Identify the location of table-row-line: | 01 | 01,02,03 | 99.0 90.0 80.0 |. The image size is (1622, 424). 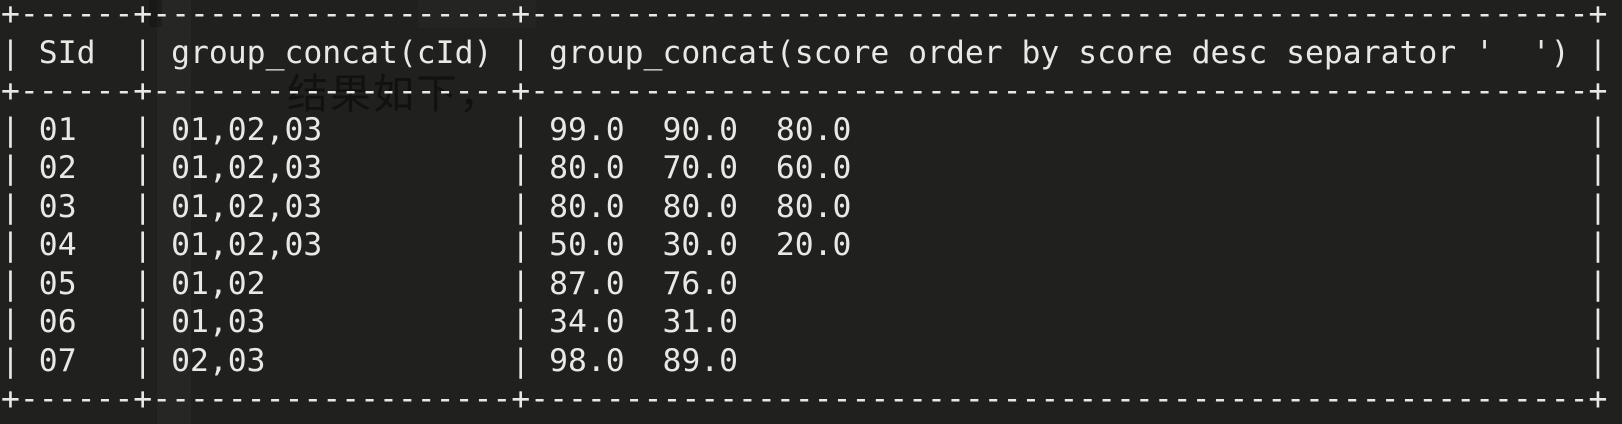
(804, 129).